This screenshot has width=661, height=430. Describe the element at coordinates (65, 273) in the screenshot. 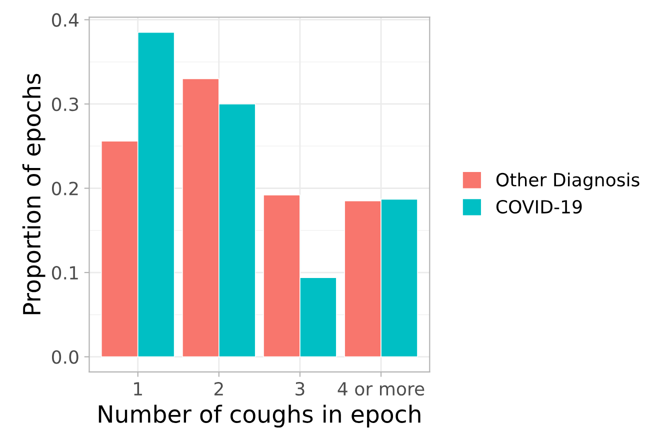

I see `y-tick-label: 0.1` at that location.